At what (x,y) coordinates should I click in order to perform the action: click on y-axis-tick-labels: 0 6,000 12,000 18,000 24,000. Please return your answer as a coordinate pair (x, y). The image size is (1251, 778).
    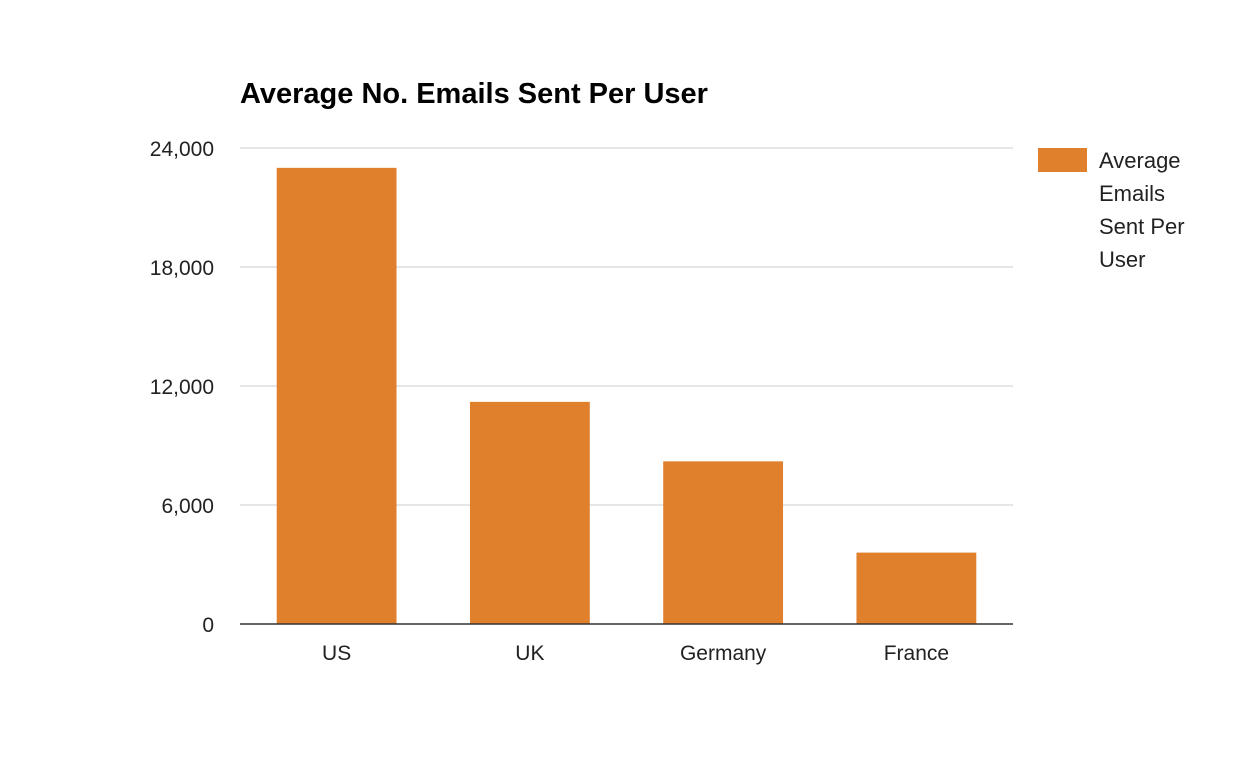
    Looking at the image, I should click on (182, 387).